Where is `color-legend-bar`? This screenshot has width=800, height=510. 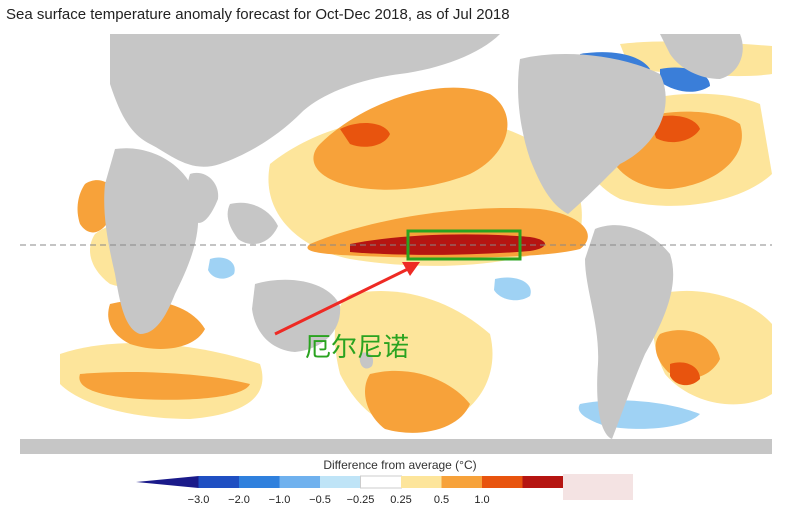
color-legend-bar is located at coordinates (384, 487).